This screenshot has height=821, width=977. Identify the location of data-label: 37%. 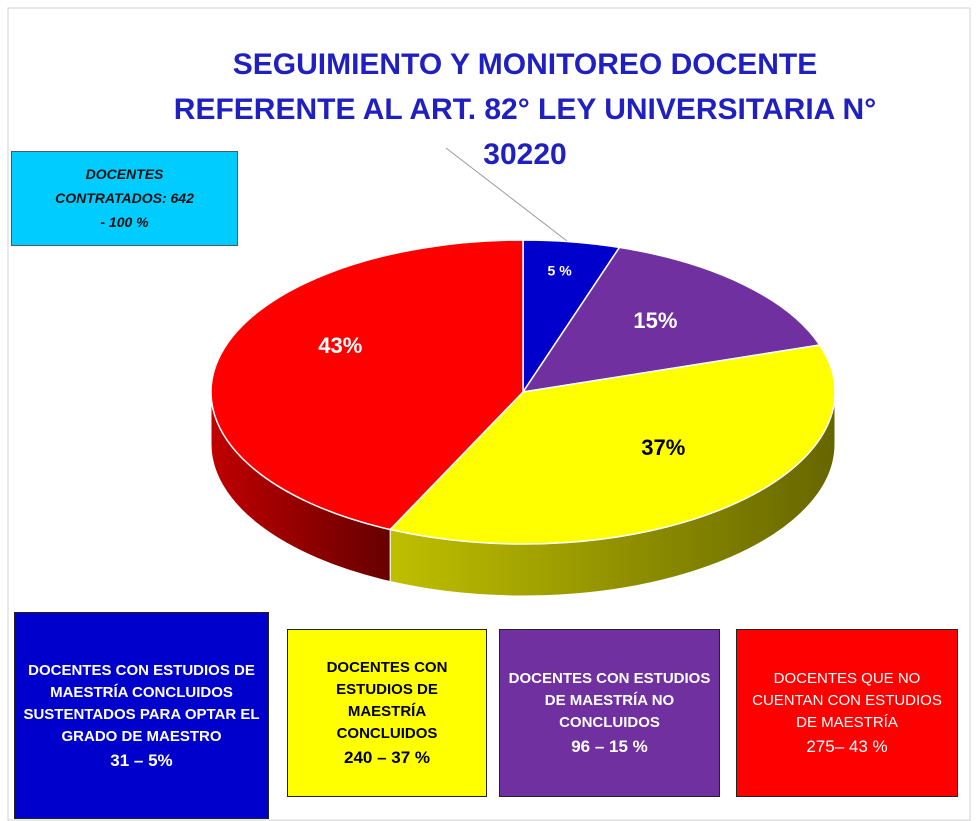
(663, 447).